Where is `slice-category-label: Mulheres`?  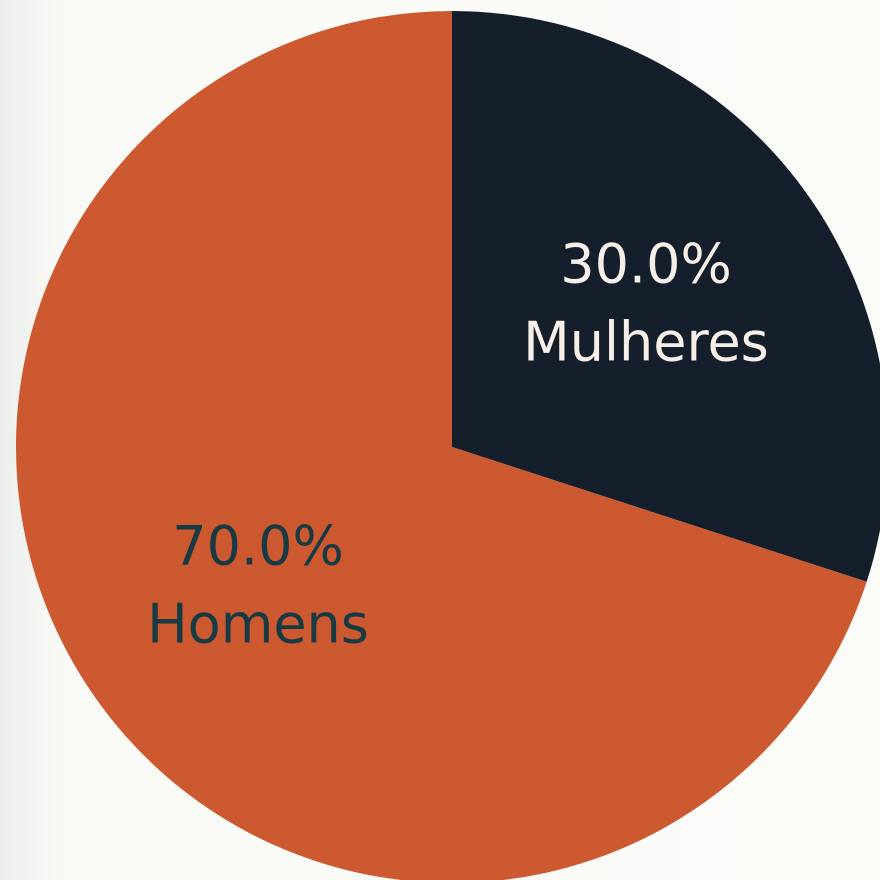
slice-category-label: Mulheres is located at coordinates (646, 342).